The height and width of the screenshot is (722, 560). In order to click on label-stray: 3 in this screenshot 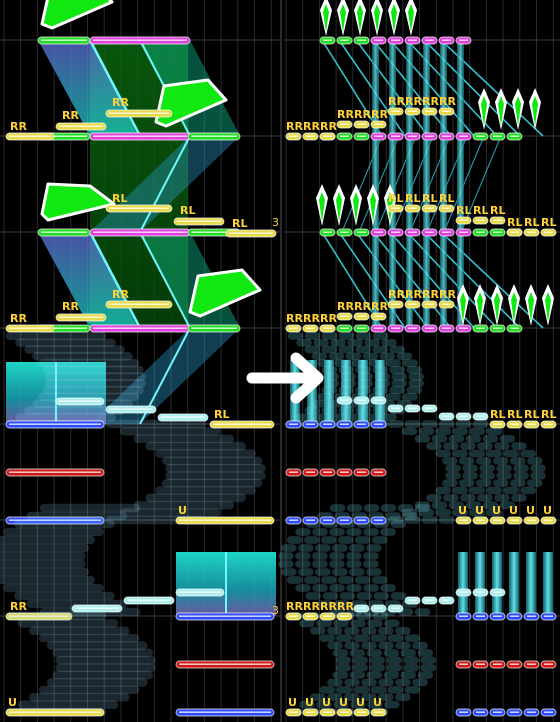, I will do `click(275, 610)`.